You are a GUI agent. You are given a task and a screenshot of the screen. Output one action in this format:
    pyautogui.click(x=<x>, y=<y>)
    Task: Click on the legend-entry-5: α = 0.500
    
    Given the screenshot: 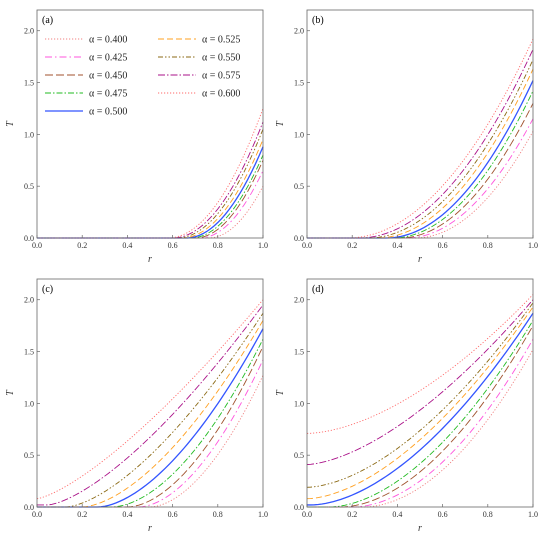 What is the action you would take?
    pyautogui.click(x=108, y=112)
    